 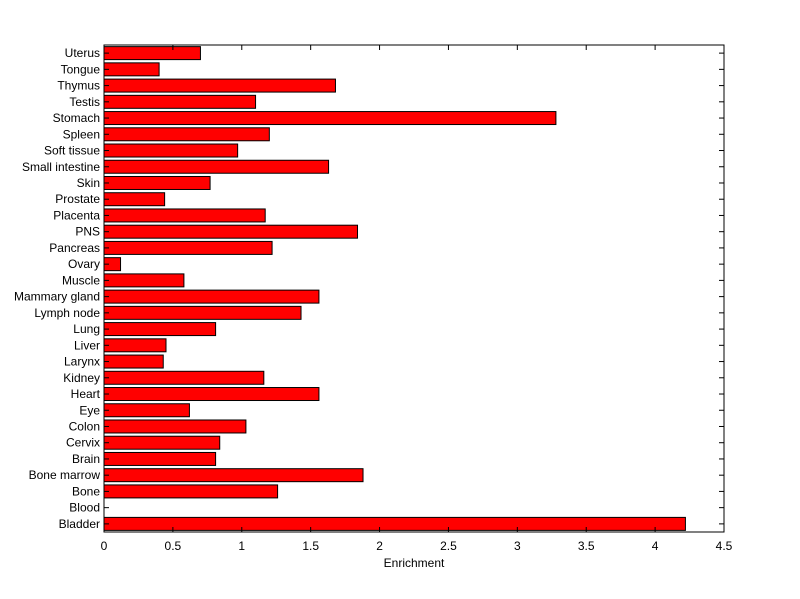 I want to click on y-tick-label: Colon, so click(x=84, y=426).